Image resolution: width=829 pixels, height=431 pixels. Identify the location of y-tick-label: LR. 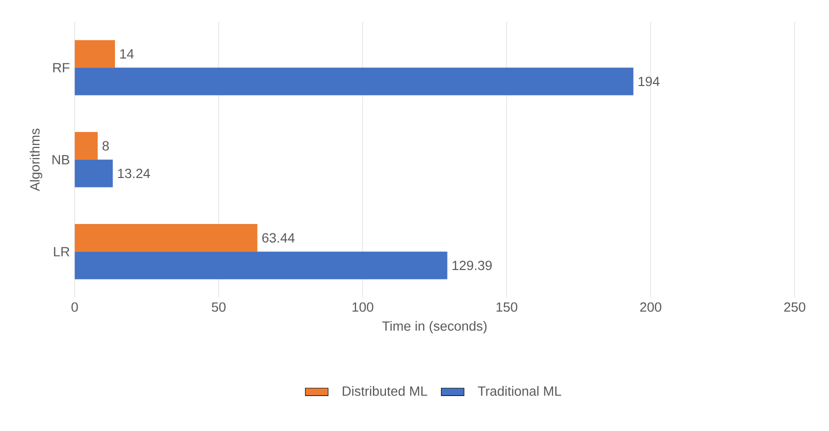
(62, 251).